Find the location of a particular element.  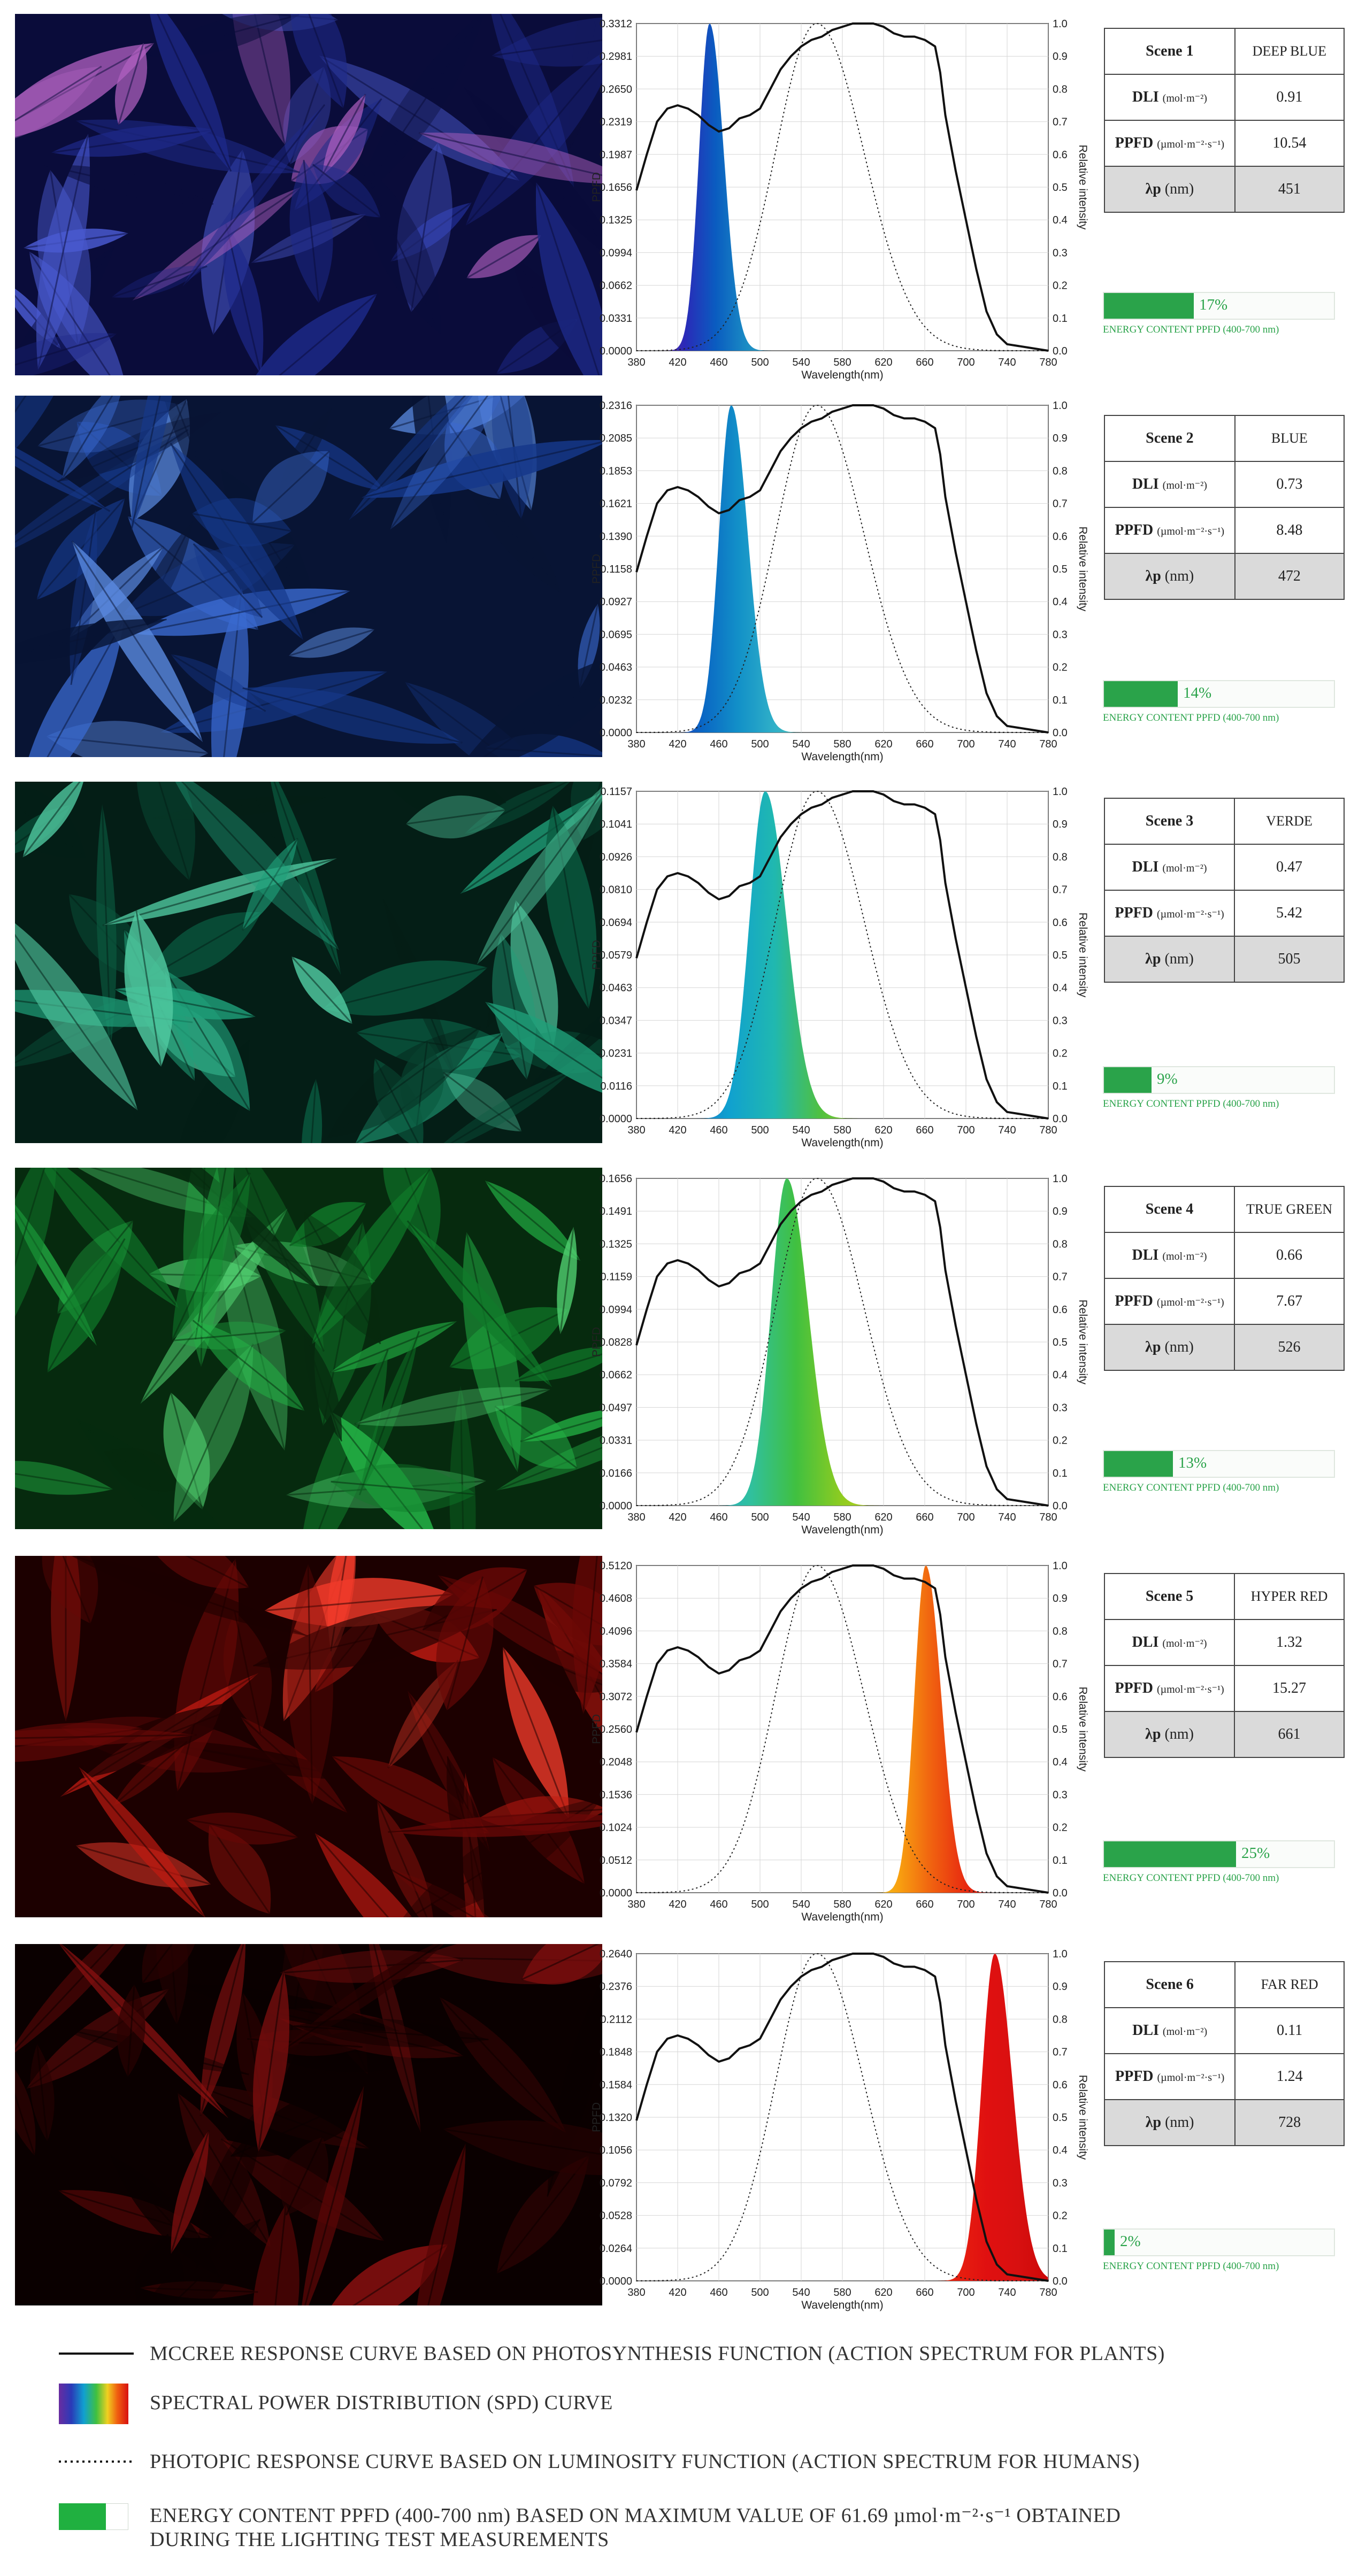

y-tick-label: 0.3072 is located at coordinates (616, 1697).